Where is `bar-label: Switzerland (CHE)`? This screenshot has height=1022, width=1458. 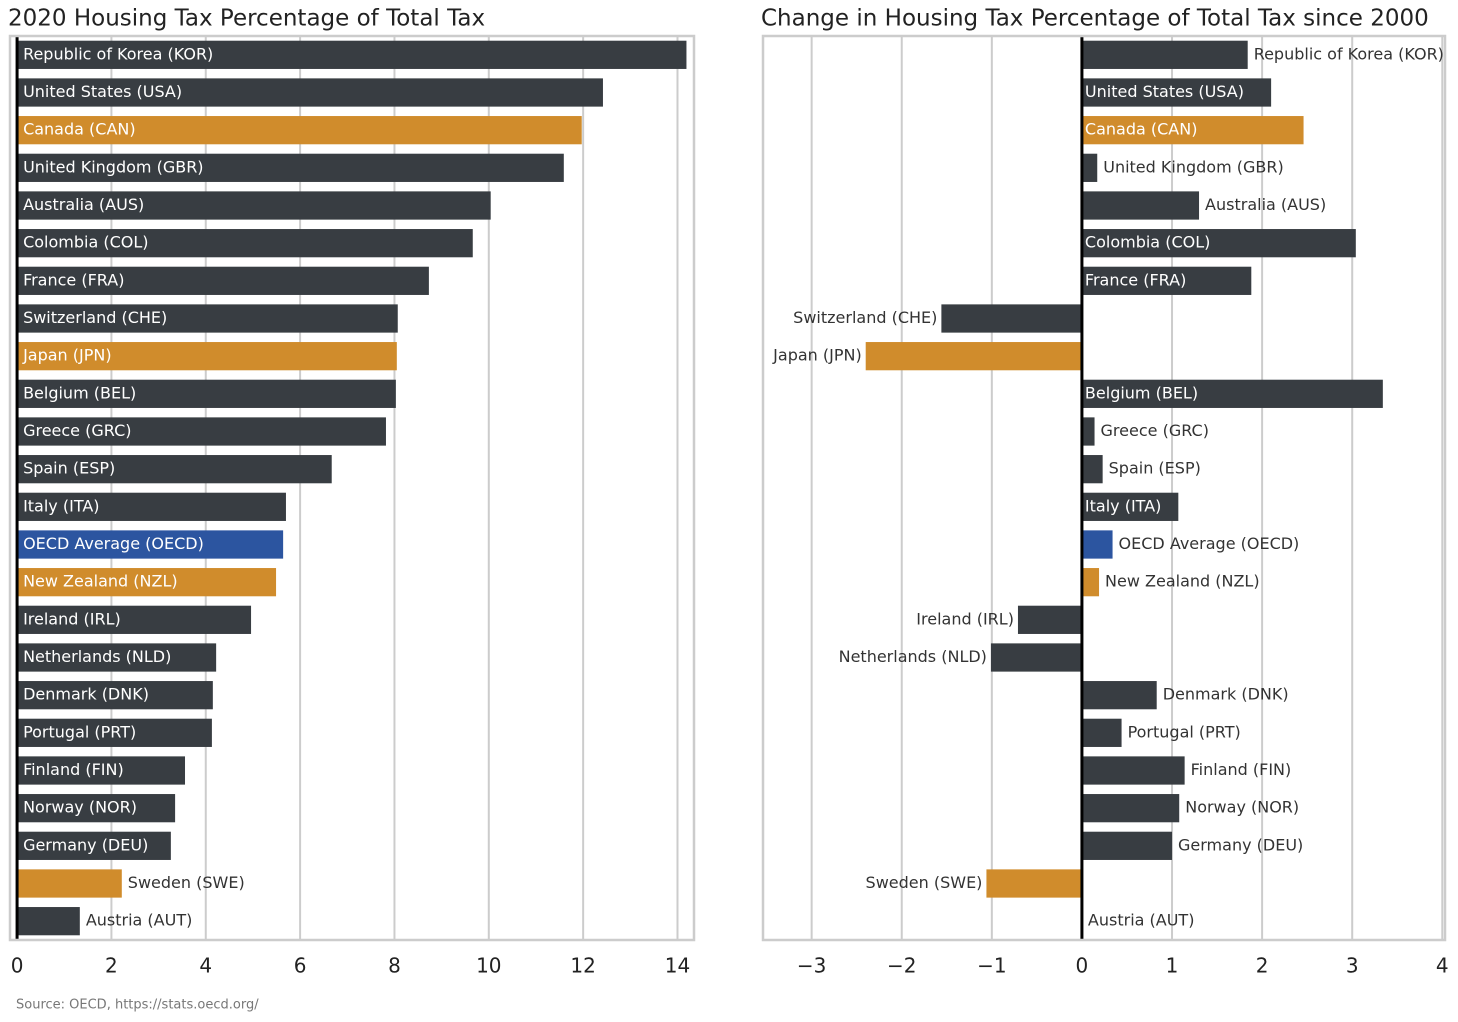 bar-label: Switzerland (CHE) is located at coordinates (95, 317).